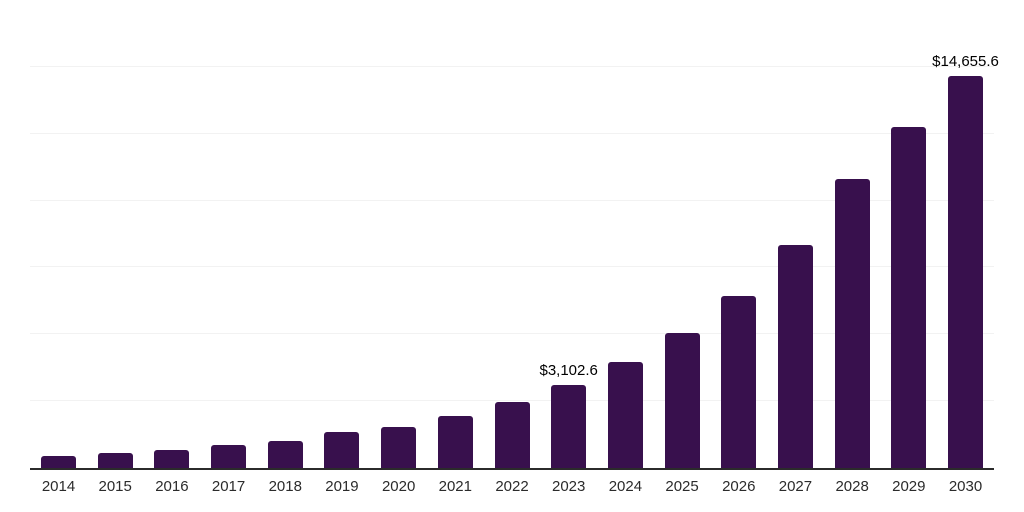  I want to click on bar-2023, so click(569, 426).